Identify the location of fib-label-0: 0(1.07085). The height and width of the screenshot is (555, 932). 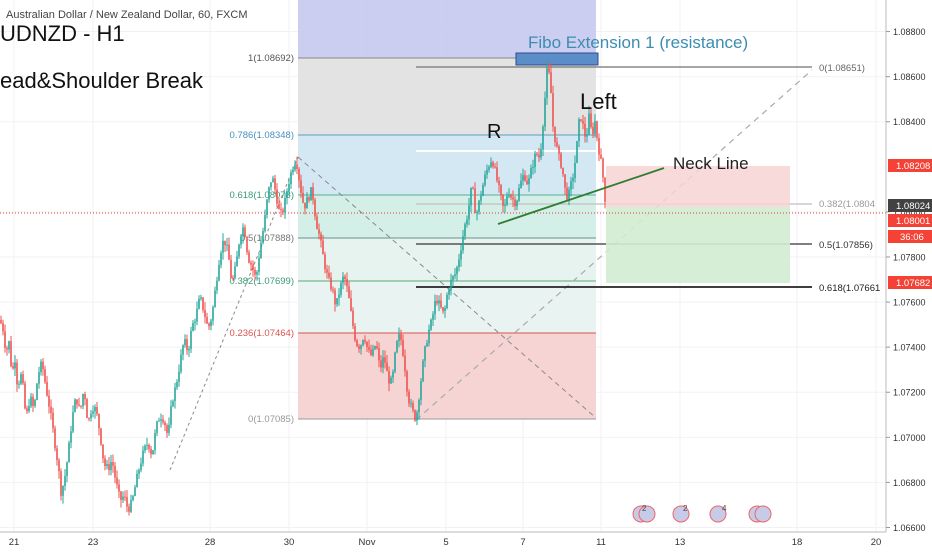
(271, 419).